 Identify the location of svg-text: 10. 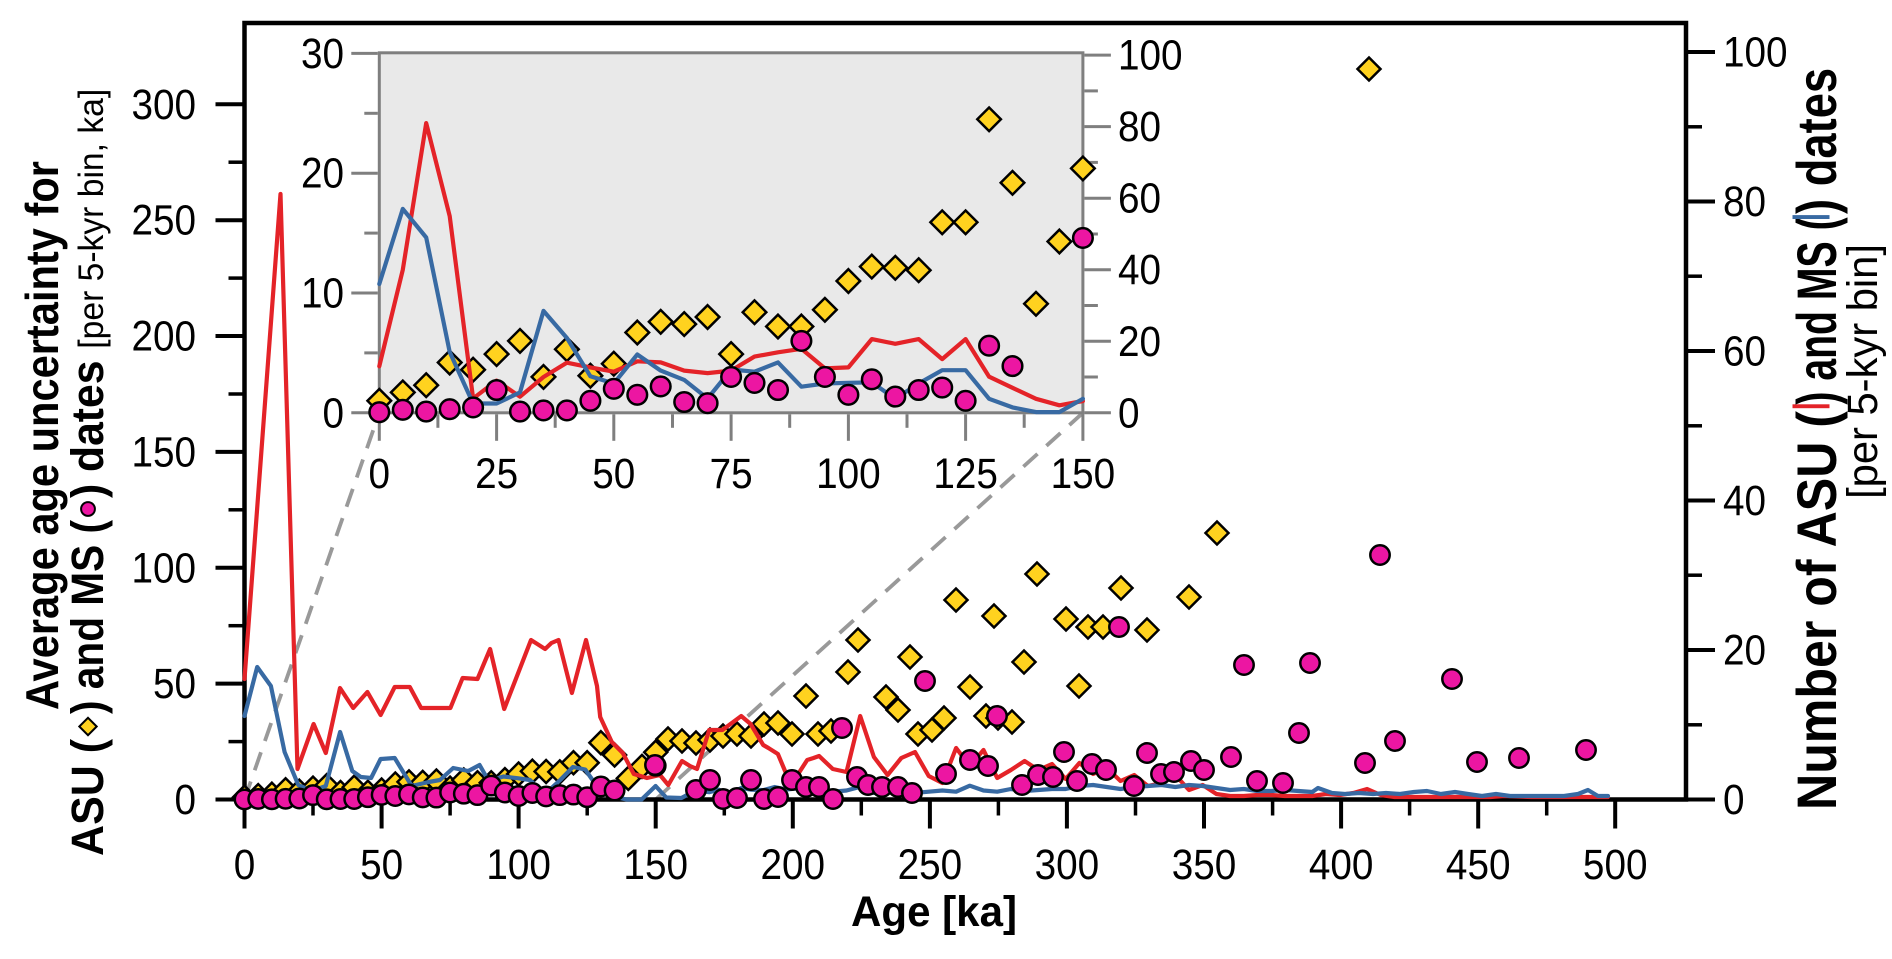
(322, 293).